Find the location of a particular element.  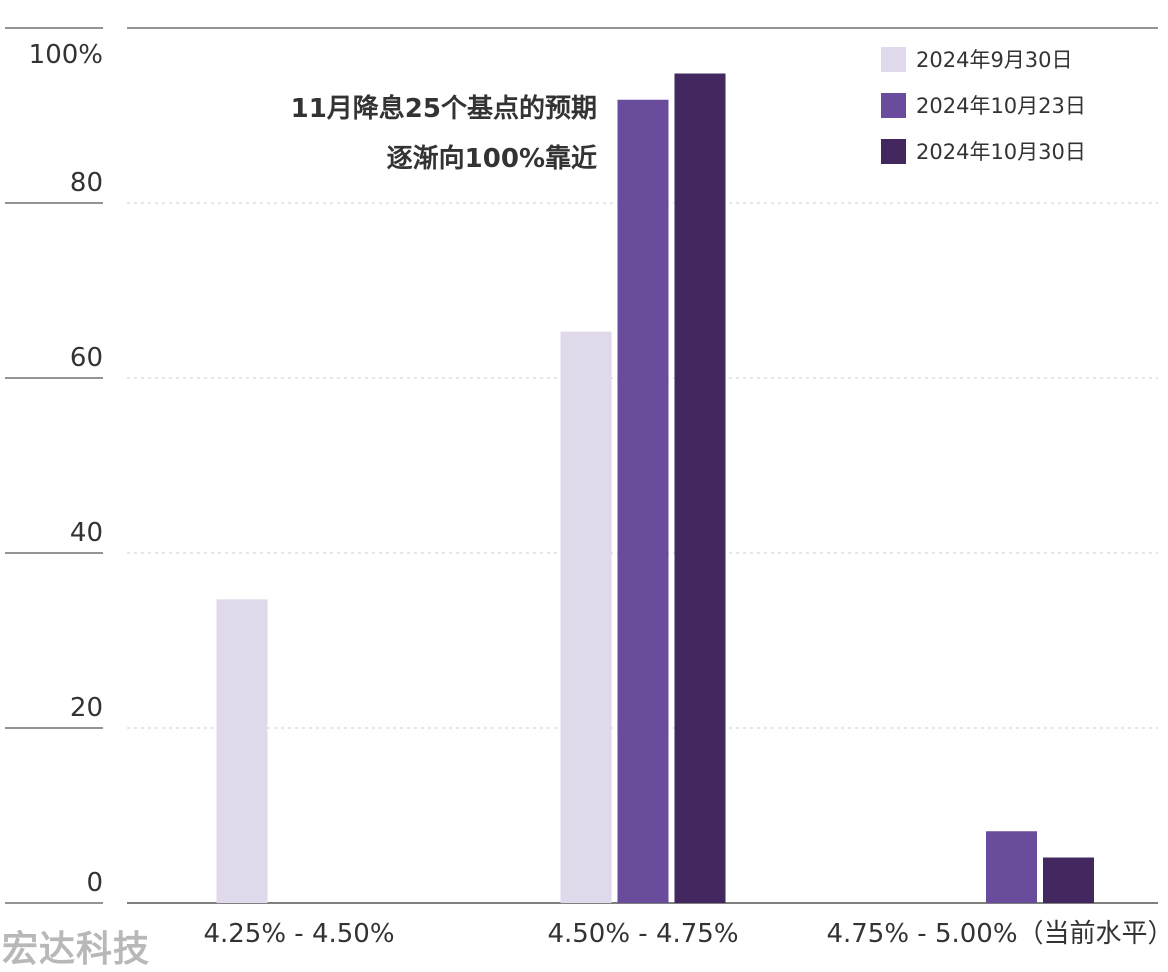

x-tick-label: 4.75% - 5.00%（当前水平） is located at coordinates (997, 934).